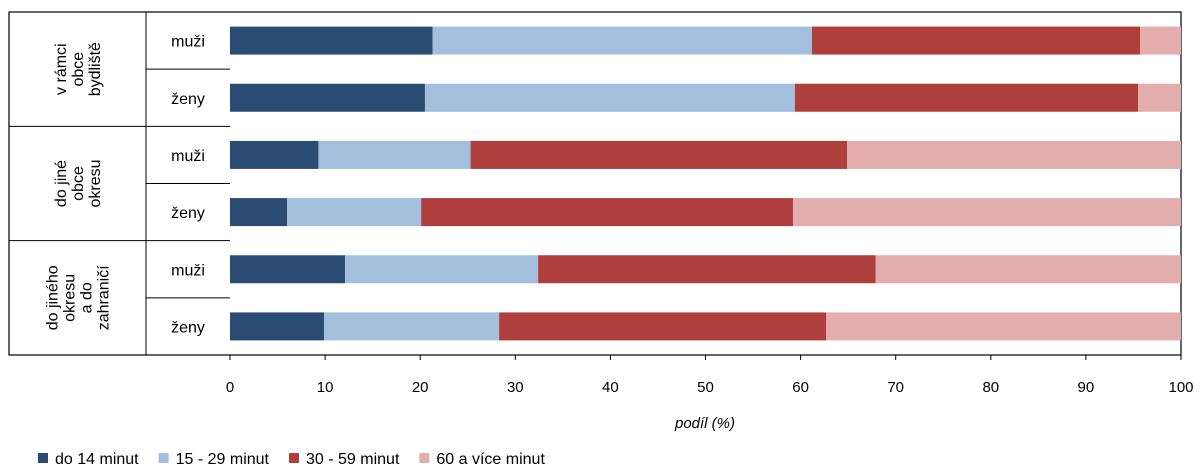  Describe the element at coordinates (710, 375) in the screenshot. I see `x-axis: 0 10 20 30 40 50 60 70 80 90 100` at that location.